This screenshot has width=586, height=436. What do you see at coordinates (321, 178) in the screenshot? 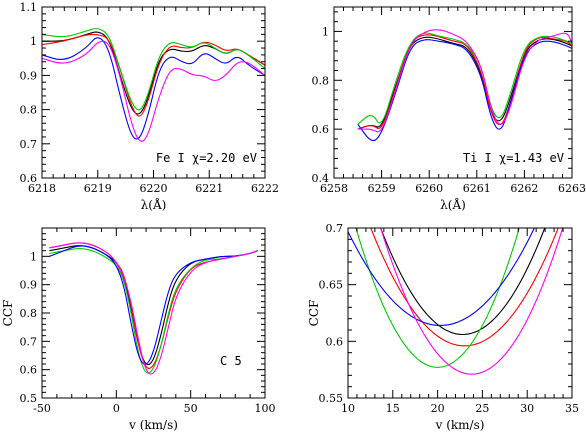
I see `y-tick-label: 0.4` at bounding box center [321, 178].